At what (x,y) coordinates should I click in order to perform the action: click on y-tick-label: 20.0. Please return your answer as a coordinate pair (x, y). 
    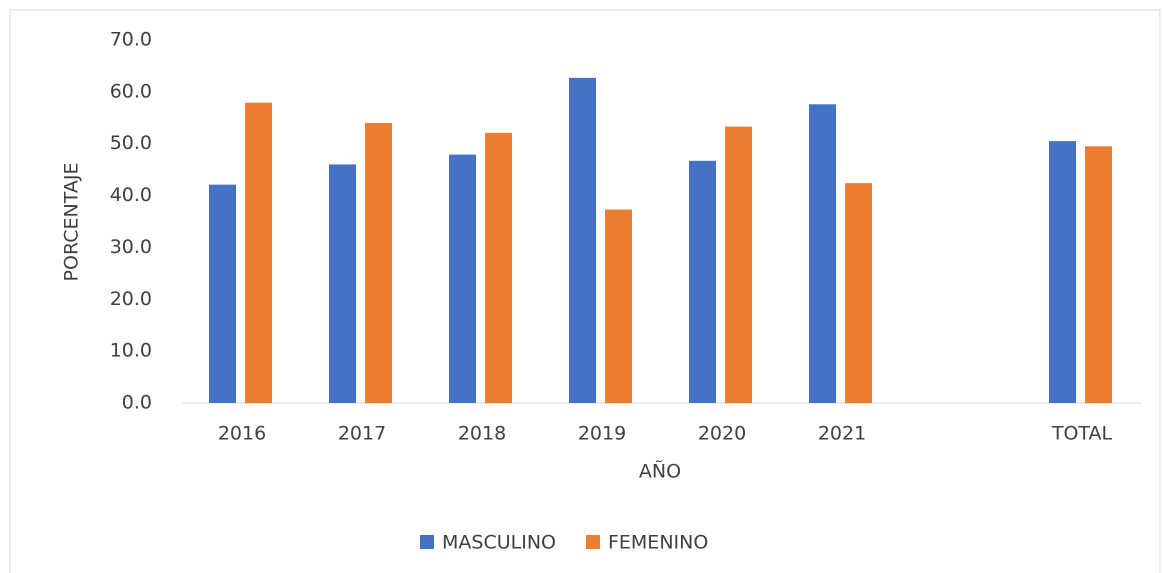
    Looking at the image, I should click on (131, 299).